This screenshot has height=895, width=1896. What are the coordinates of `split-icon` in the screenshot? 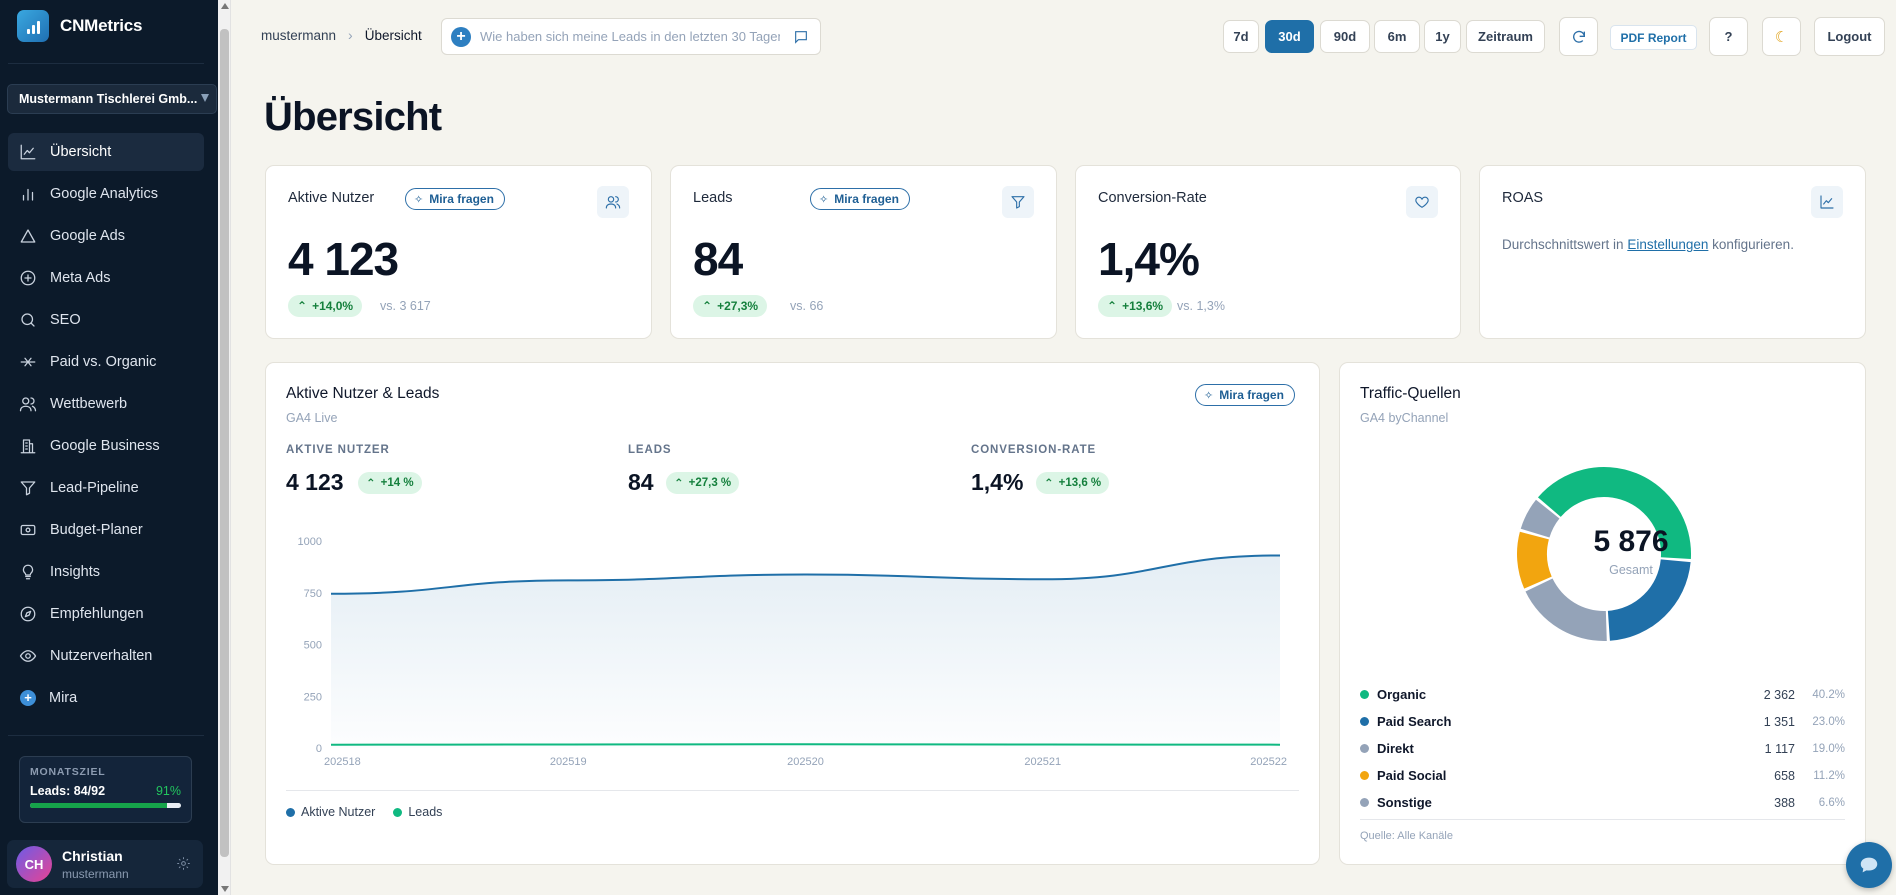 It's located at (28, 362).